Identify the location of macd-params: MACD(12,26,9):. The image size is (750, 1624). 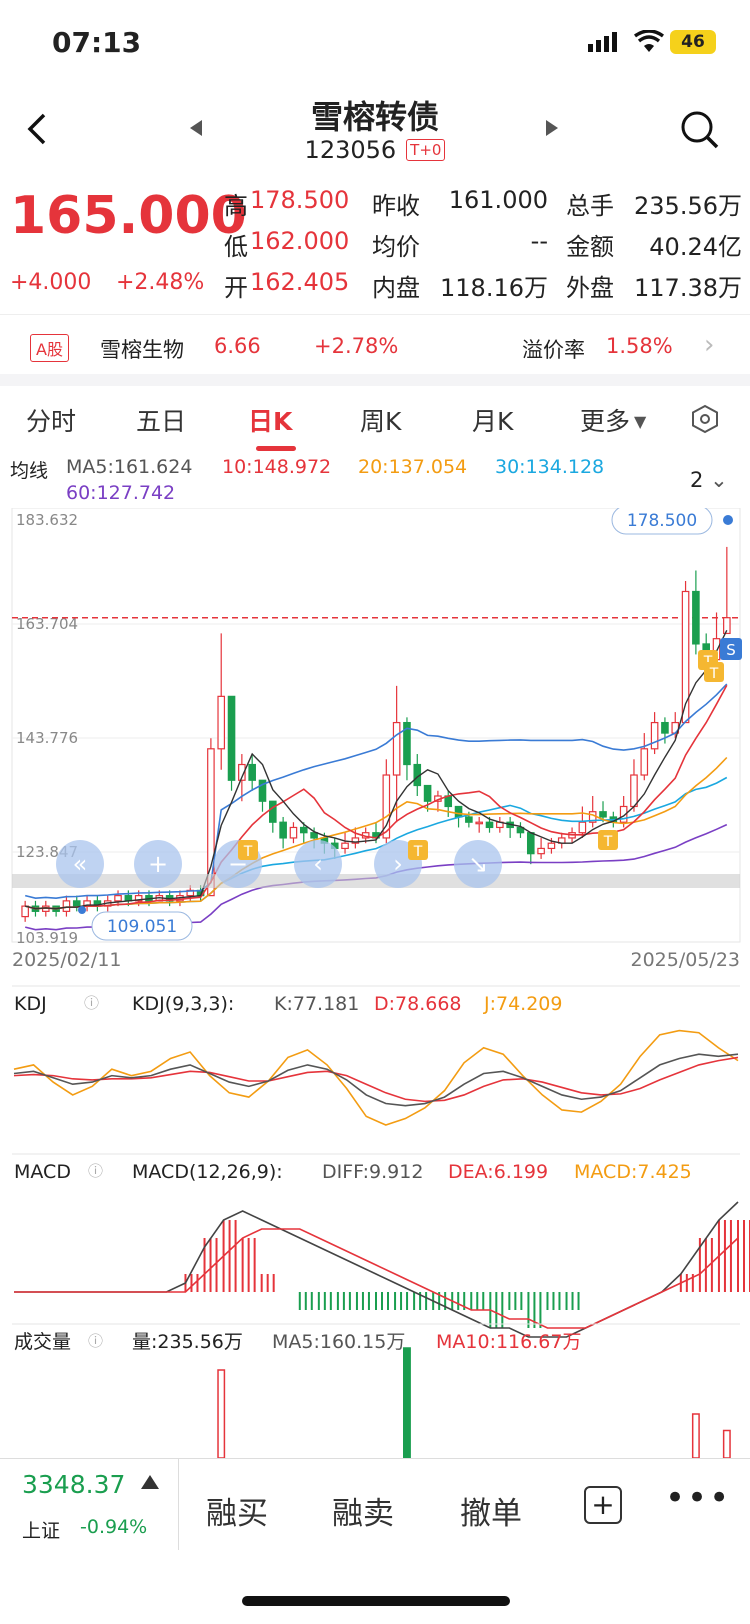
(207, 1172).